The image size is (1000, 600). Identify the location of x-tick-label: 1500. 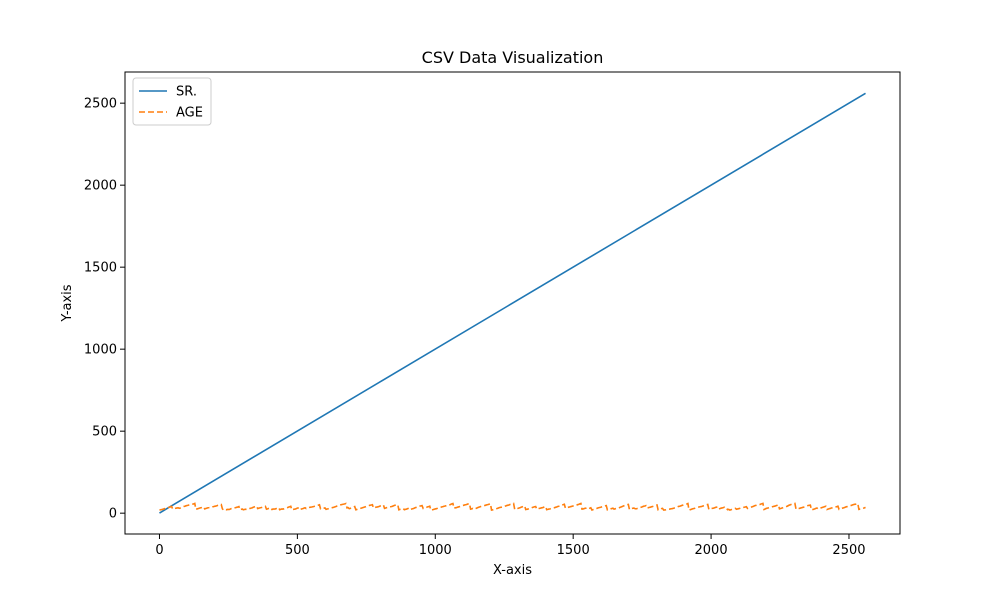
(573, 550).